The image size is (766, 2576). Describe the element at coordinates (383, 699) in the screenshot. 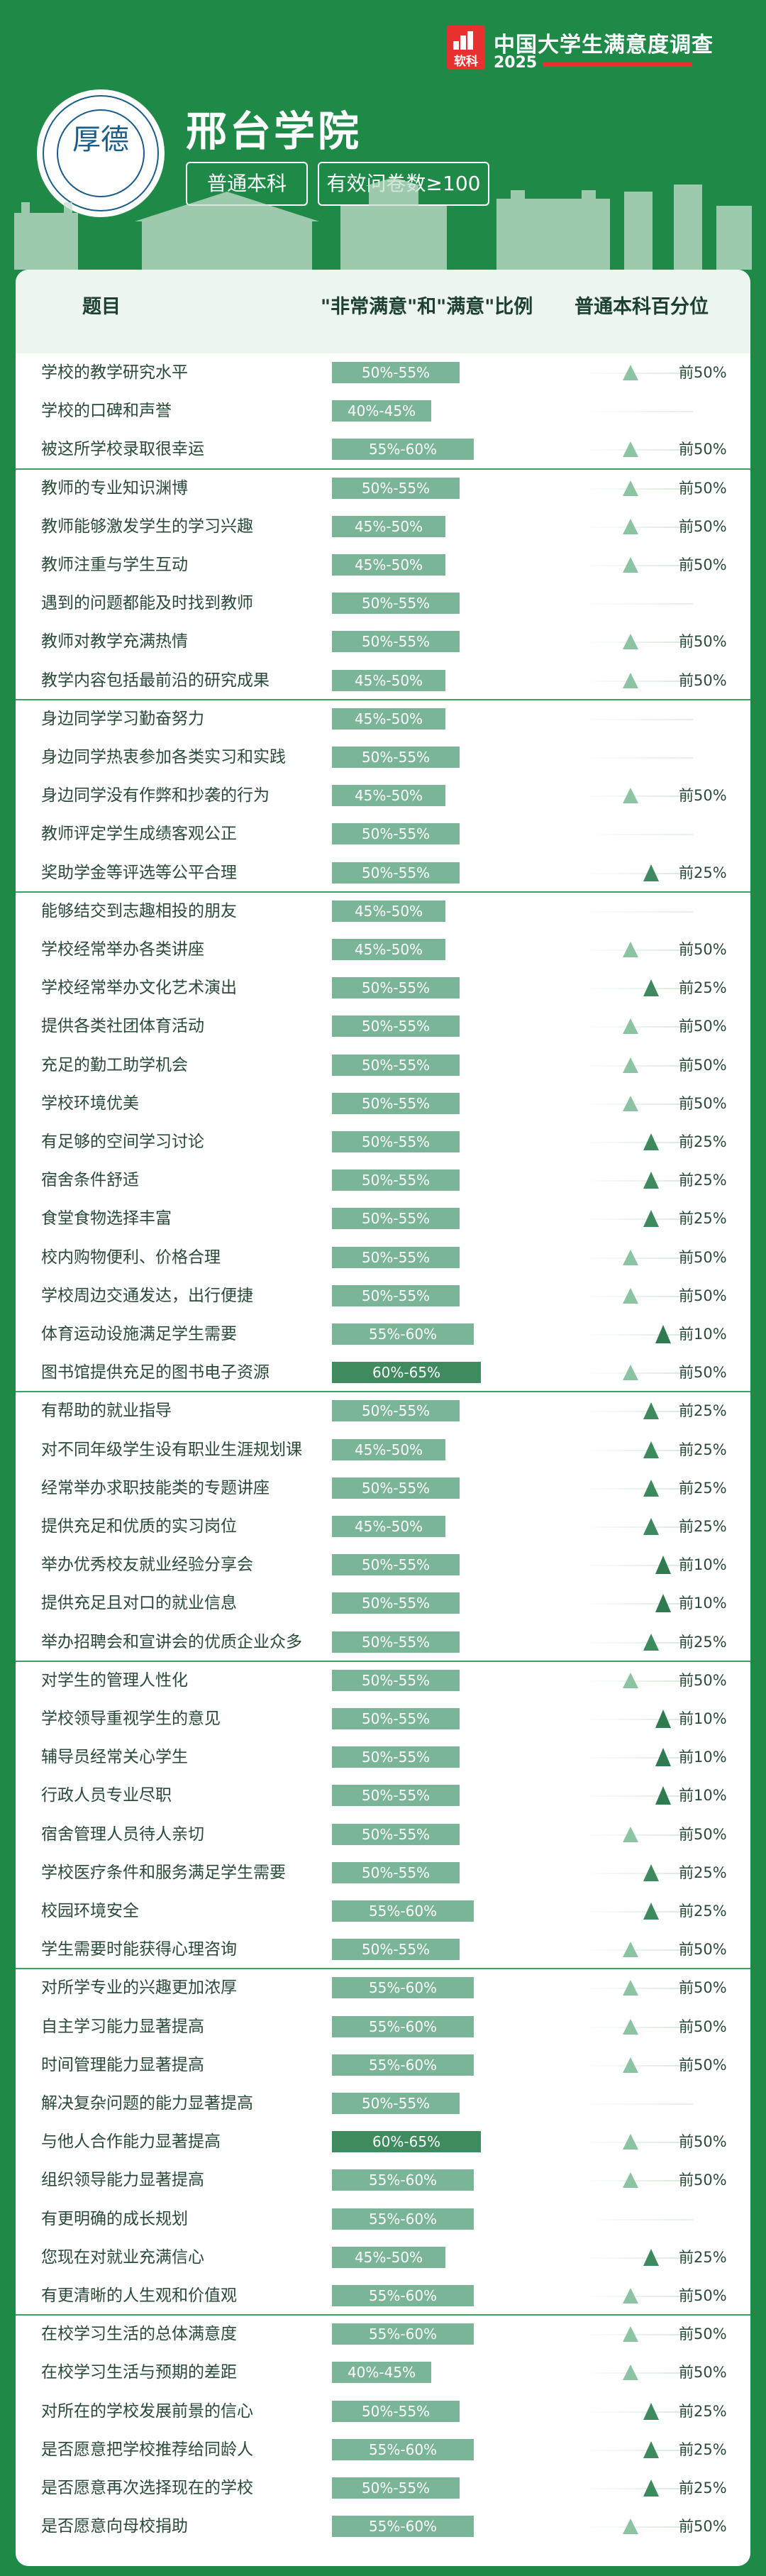

I see `group-separator` at that location.